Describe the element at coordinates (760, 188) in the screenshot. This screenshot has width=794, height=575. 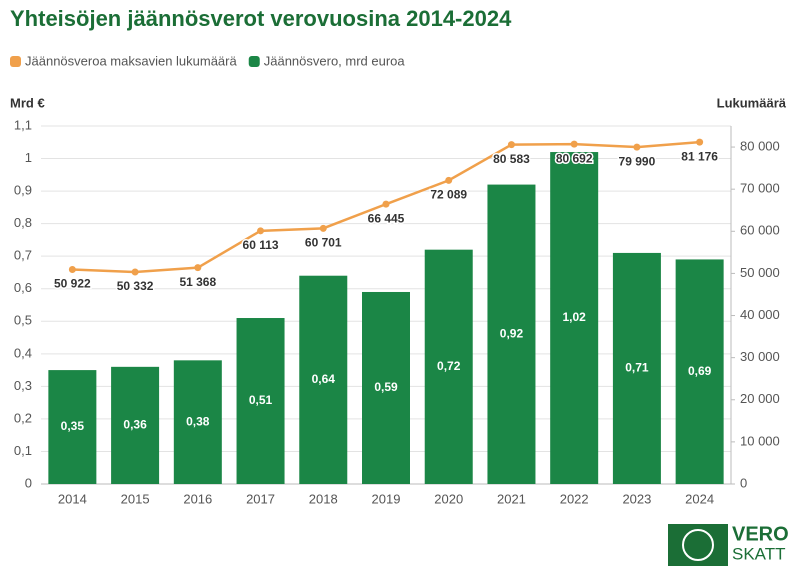
I see `y2-tick-label: 70 000` at that location.